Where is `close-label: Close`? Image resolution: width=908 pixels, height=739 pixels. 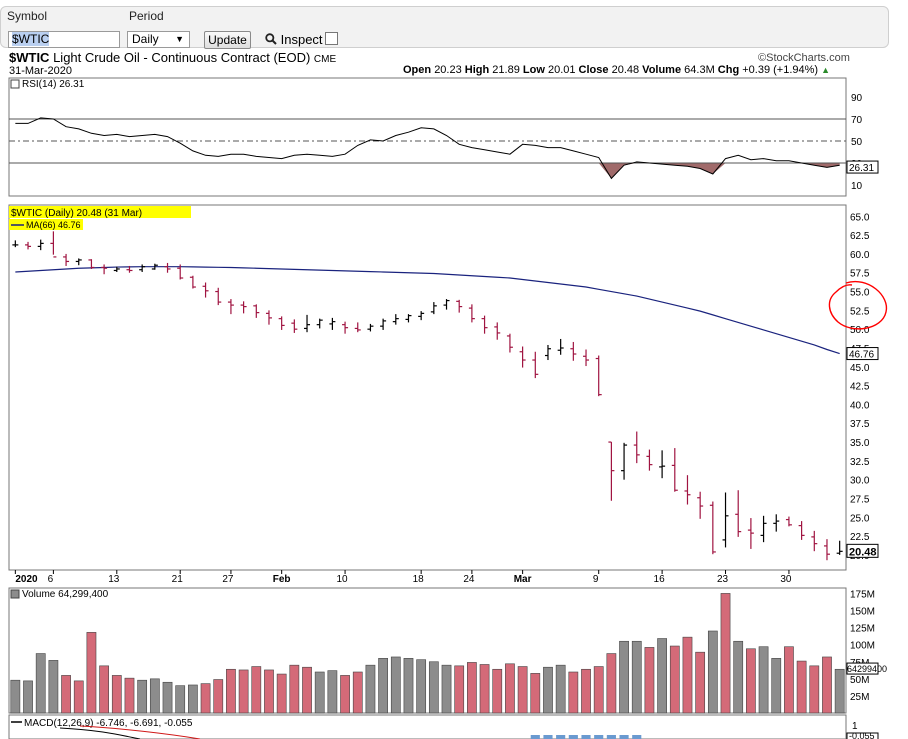
close-label: Close is located at coordinates (593, 70).